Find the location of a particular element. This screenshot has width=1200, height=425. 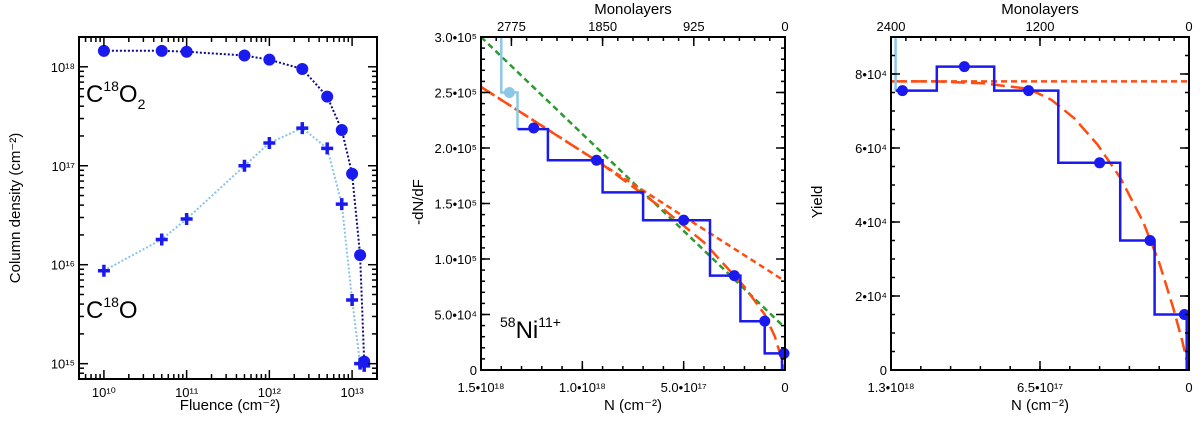

panel-right-top-axis-label: Monolayers is located at coordinates (1040, 9).